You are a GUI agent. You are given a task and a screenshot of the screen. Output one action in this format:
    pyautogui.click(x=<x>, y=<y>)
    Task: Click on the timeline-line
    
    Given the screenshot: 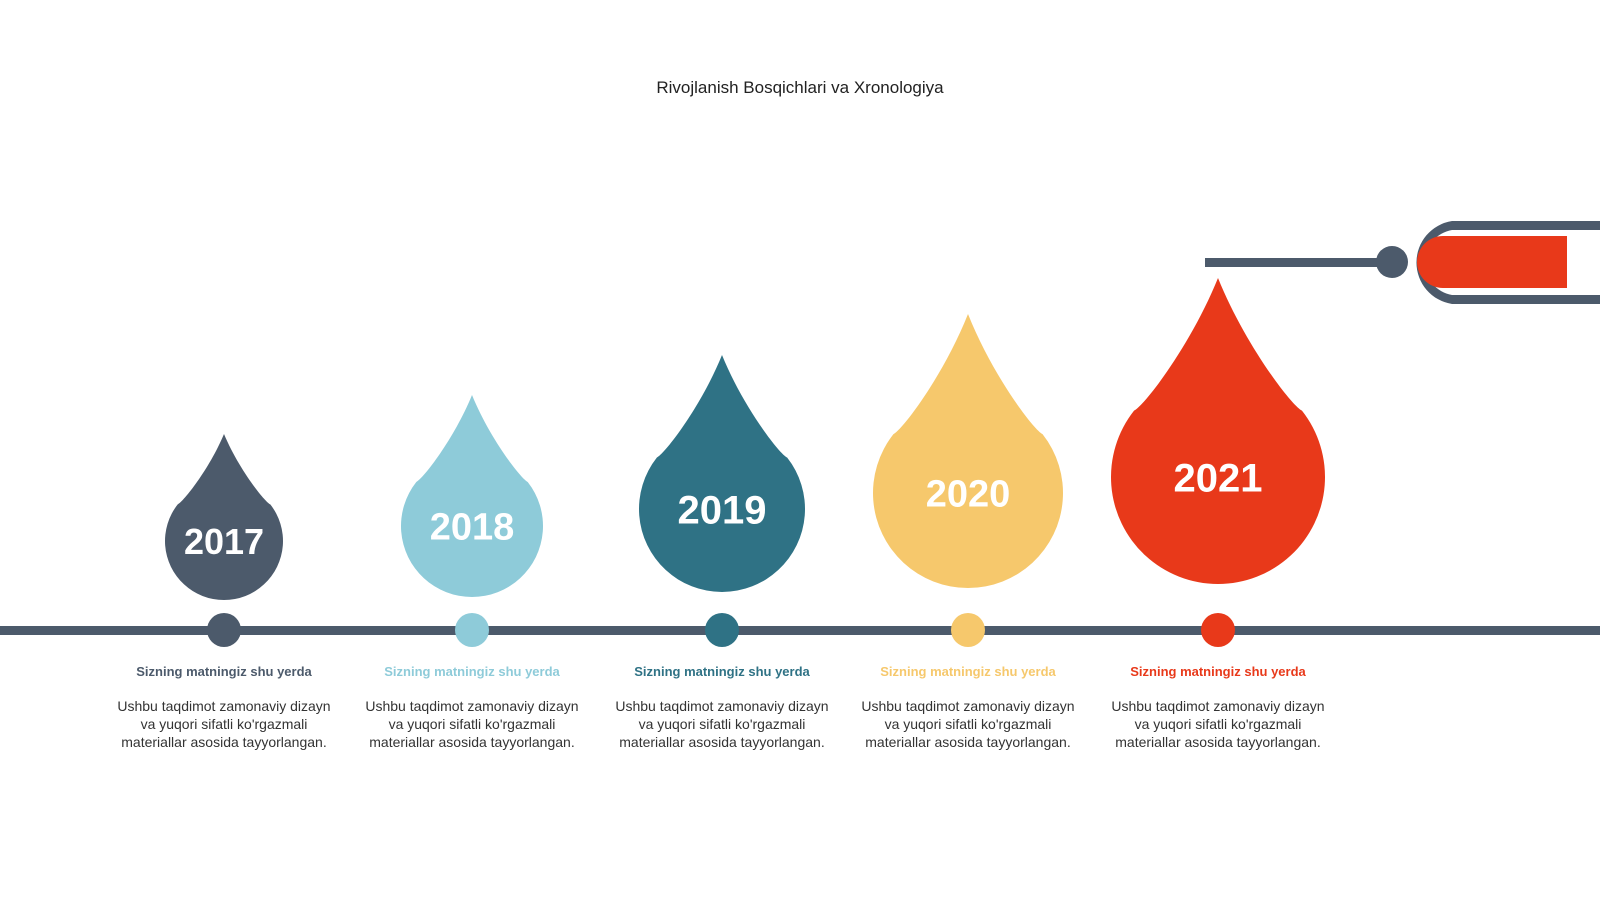 What is the action you would take?
    pyautogui.click(x=800, y=630)
    